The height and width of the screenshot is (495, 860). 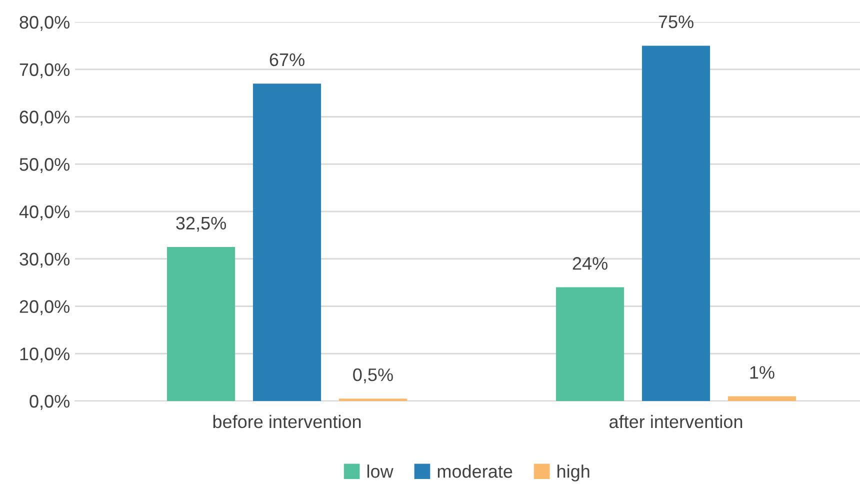 What do you see at coordinates (574, 473) in the screenshot?
I see `legend-label: high` at bounding box center [574, 473].